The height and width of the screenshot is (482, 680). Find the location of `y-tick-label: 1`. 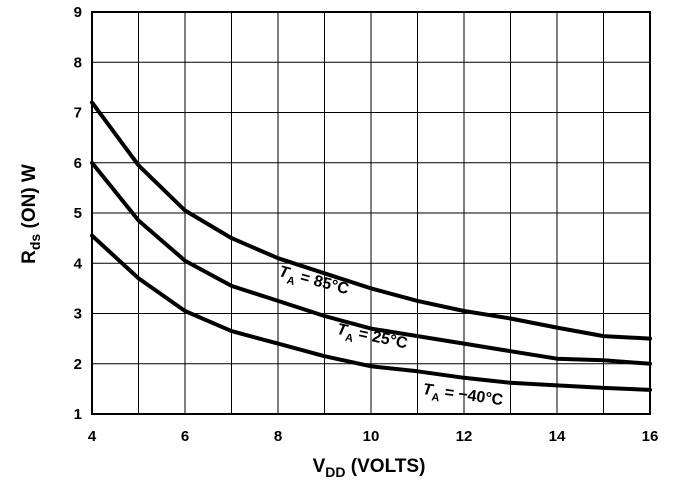

y-tick-label: 1 is located at coordinates (78, 414).